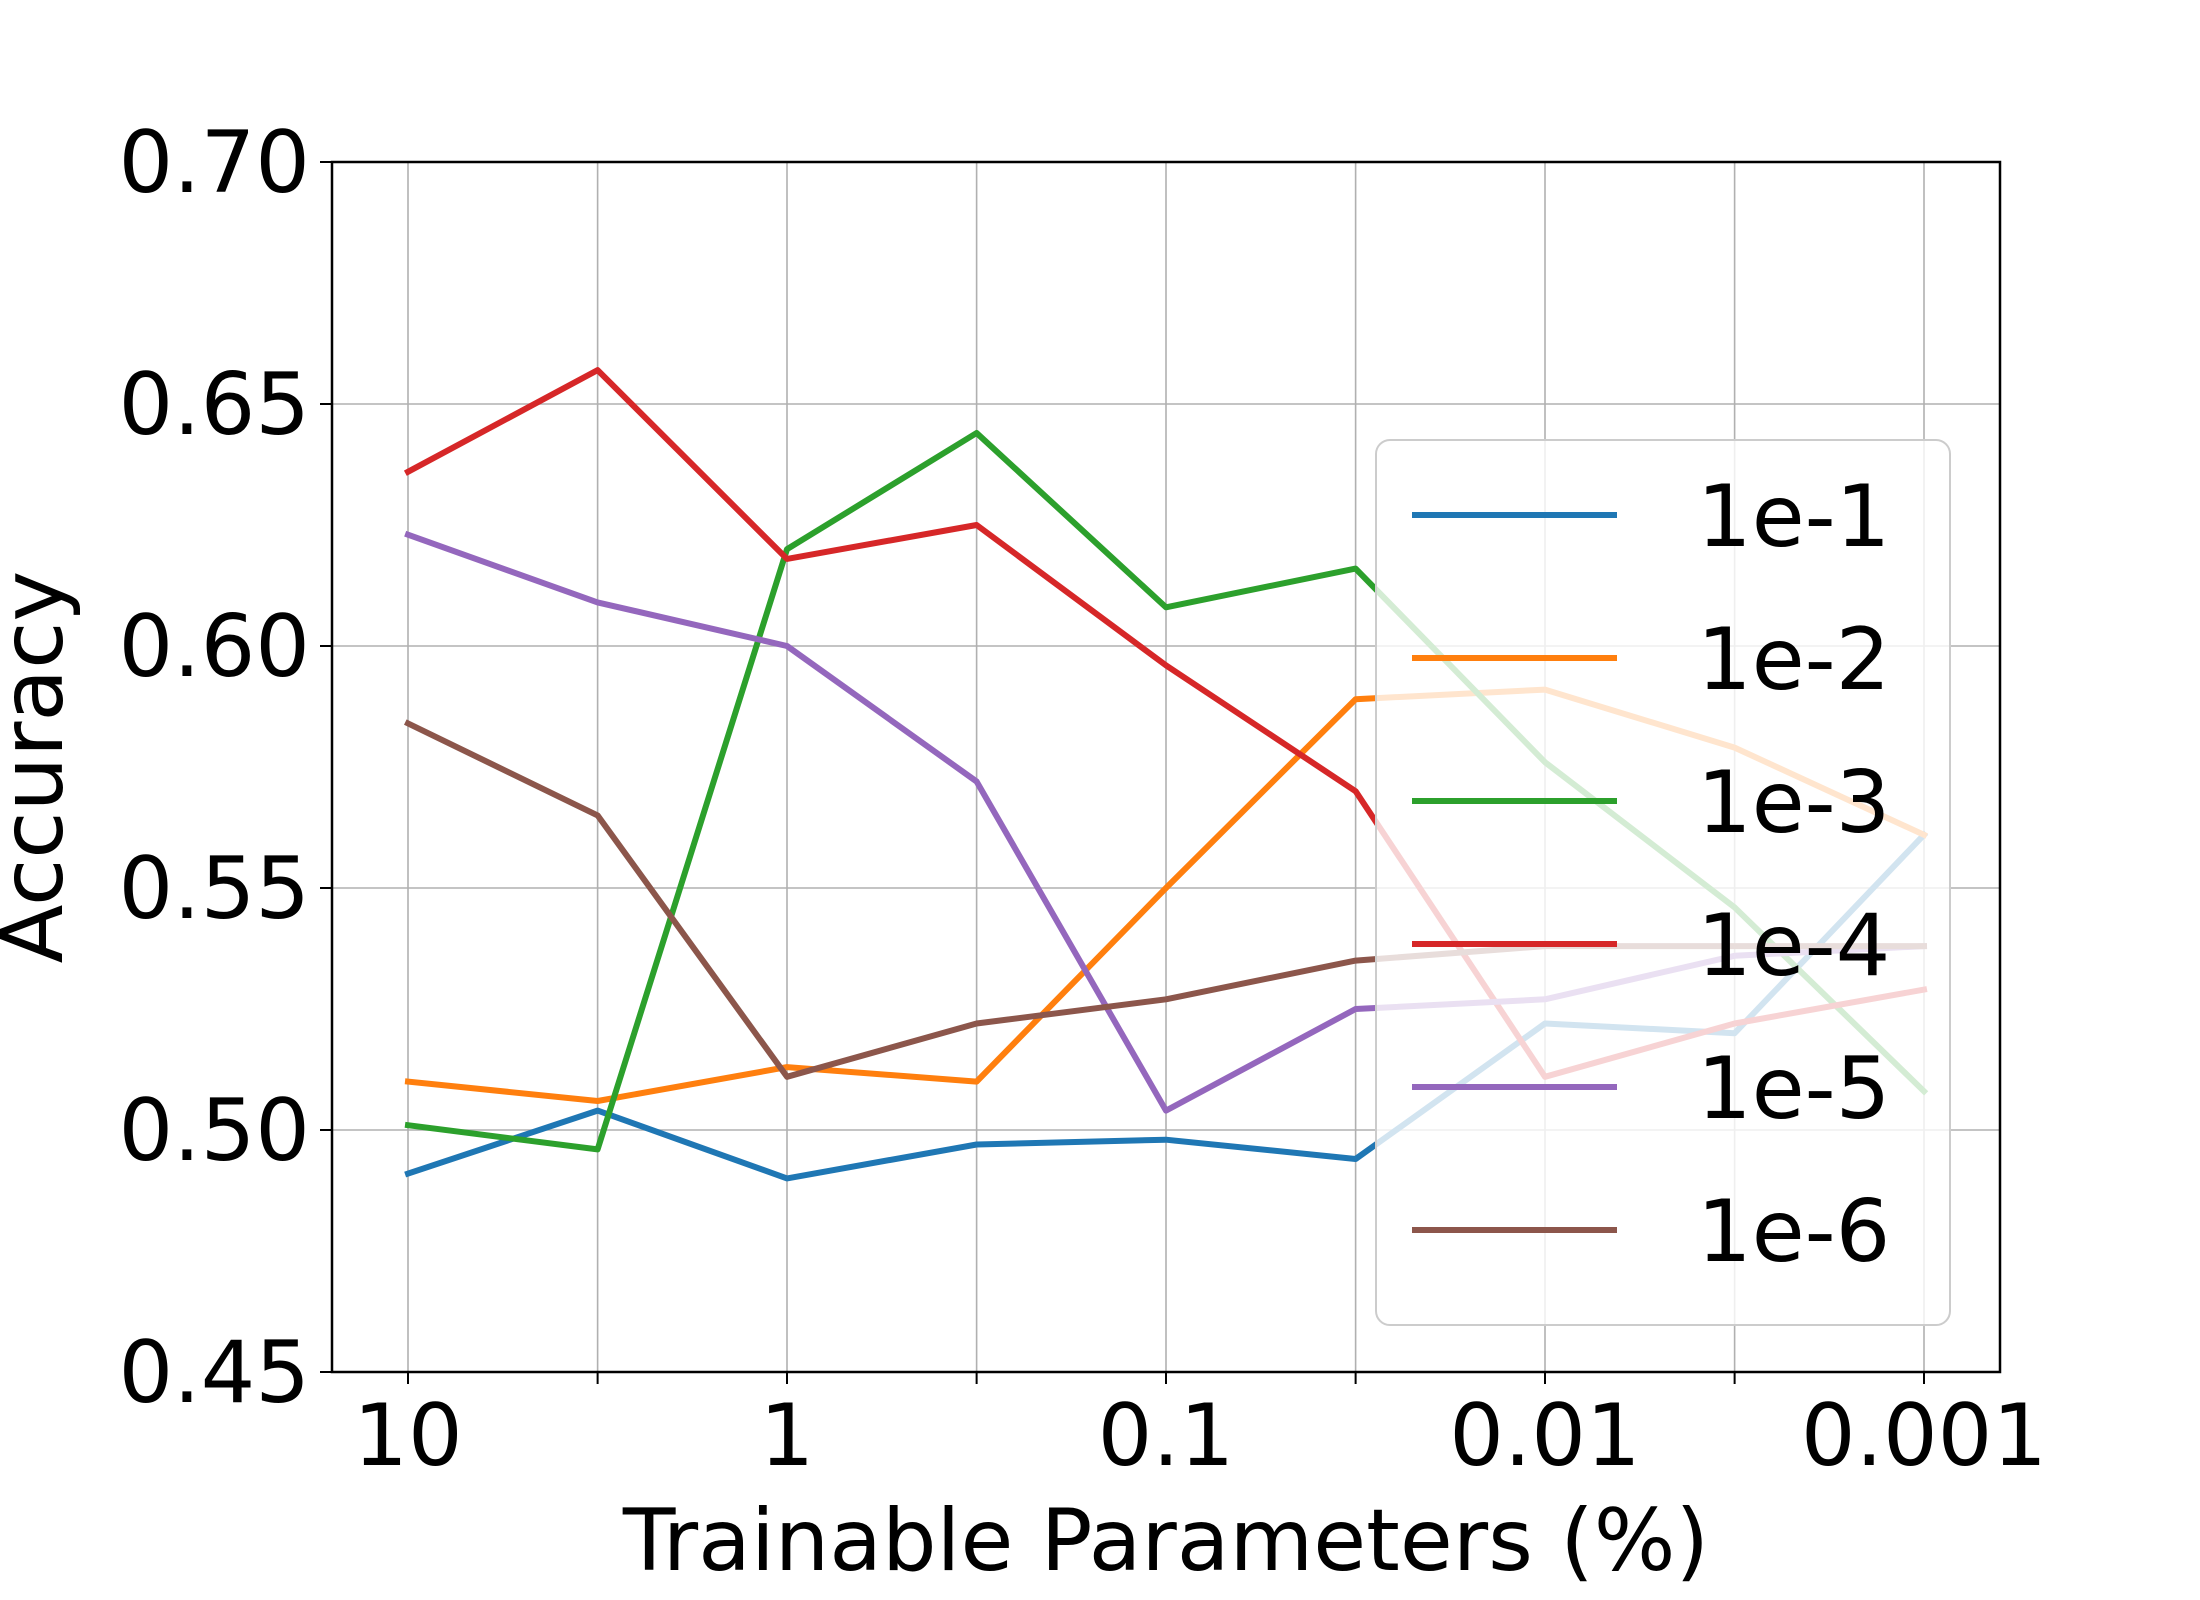 This screenshot has width=2200, height=1600. Describe the element at coordinates (1544, 1436) in the screenshot. I see `x-tick-label: 0.01` at that location.